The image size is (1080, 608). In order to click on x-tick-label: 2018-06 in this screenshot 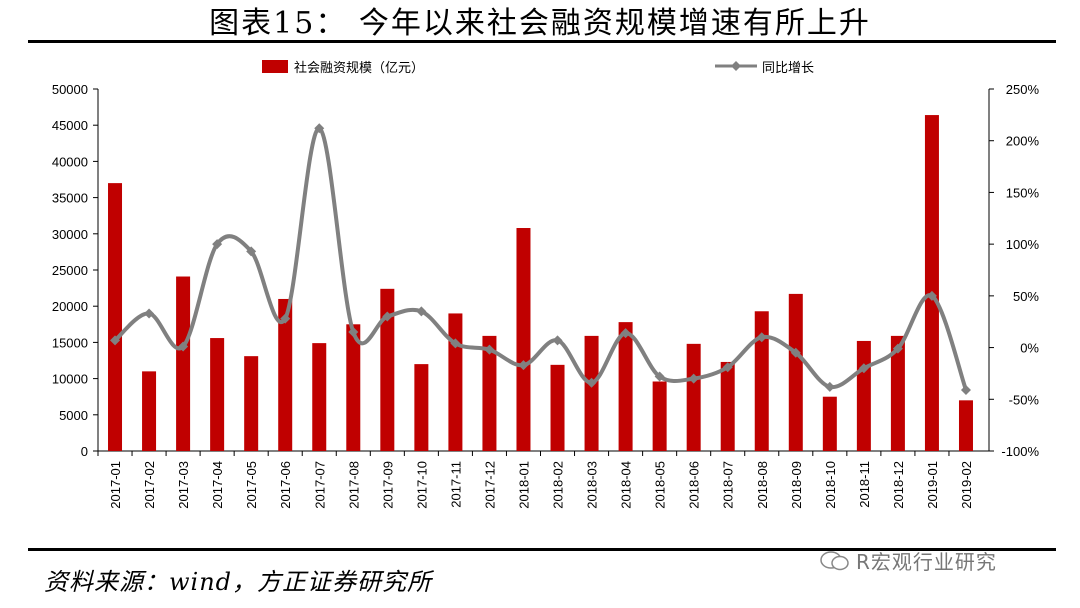, I will do `click(694, 485)`.